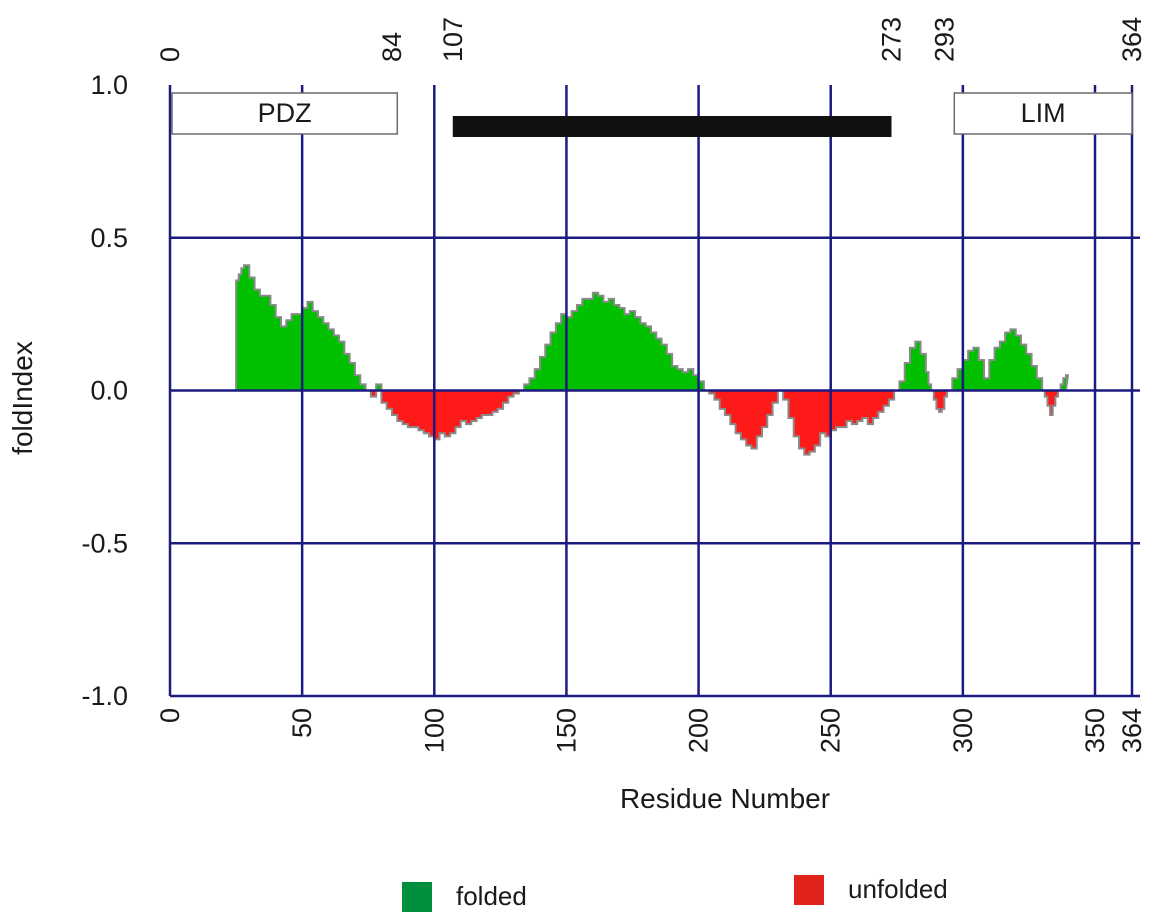 The width and height of the screenshot is (1153, 920). I want to click on y-axis-label: foldIndex, so click(22, 398).